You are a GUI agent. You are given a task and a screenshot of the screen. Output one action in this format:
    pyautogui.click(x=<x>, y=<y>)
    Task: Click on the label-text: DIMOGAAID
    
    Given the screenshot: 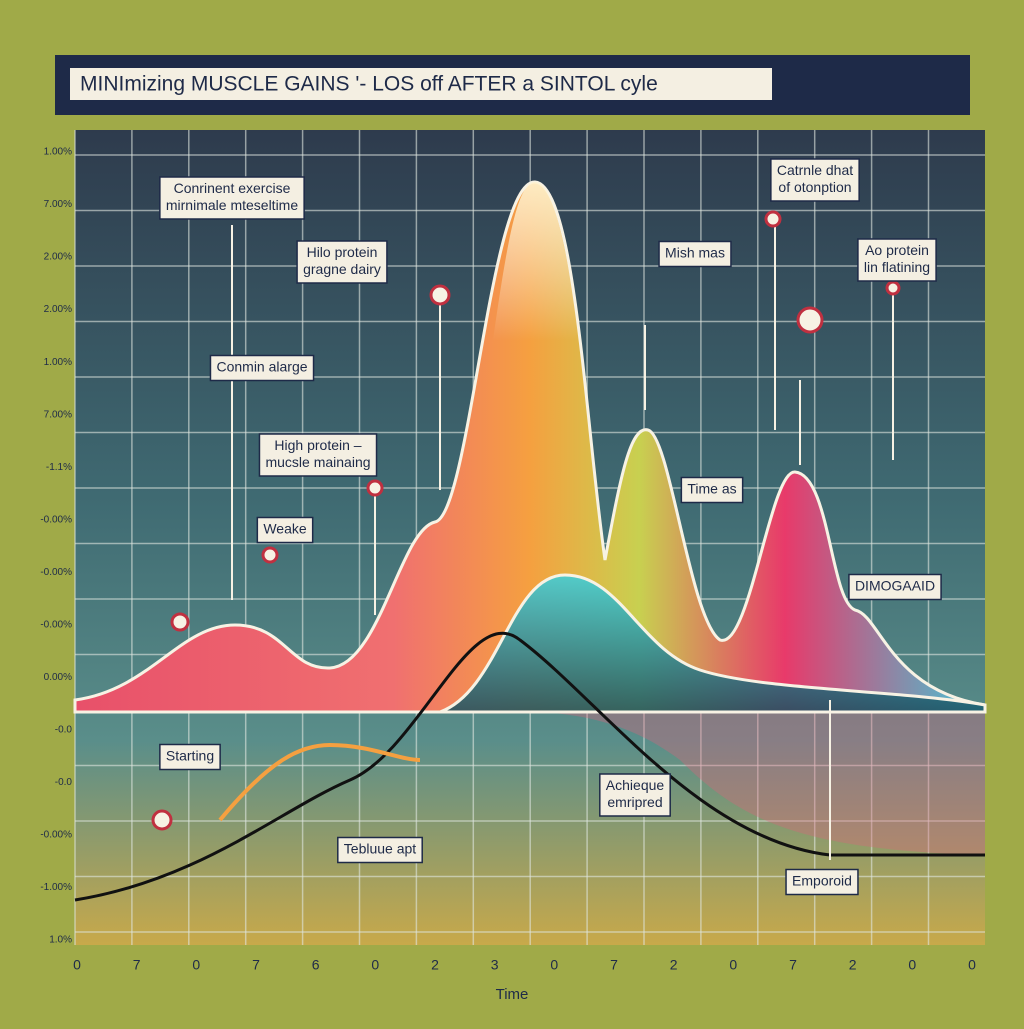 What is the action you would take?
    pyautogui.click(x=895, y=586)
    